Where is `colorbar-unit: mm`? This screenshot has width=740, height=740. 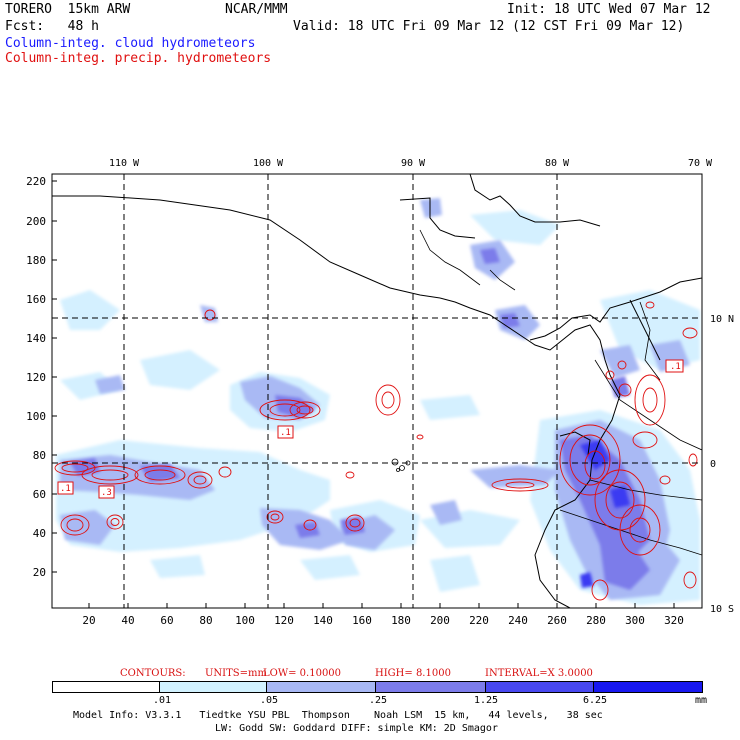
colorbar-unit: mm is located at coordinates (701, 700).